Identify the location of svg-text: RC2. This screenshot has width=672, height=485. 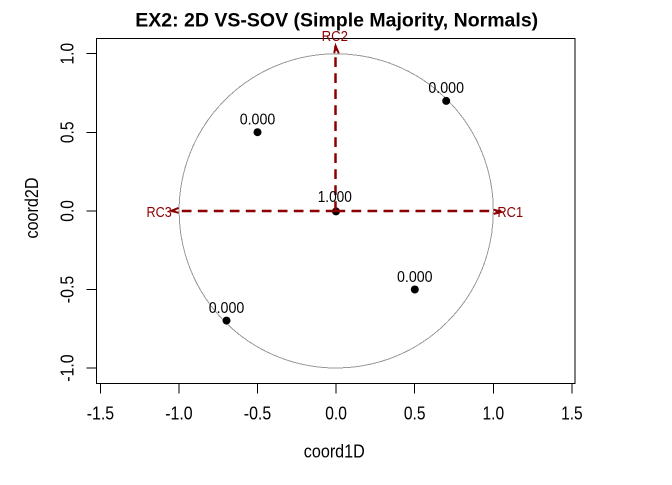
(335, 37).